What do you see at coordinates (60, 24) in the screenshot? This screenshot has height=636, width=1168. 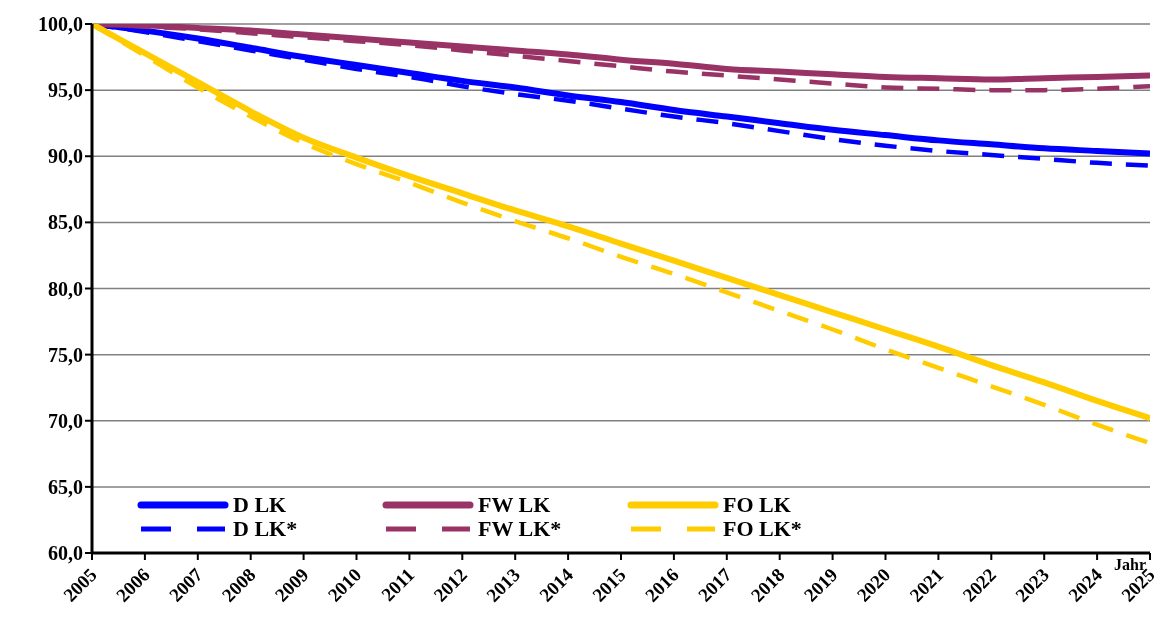 I see `y-tick-label: 100,0` at bounding box center [60, 24].